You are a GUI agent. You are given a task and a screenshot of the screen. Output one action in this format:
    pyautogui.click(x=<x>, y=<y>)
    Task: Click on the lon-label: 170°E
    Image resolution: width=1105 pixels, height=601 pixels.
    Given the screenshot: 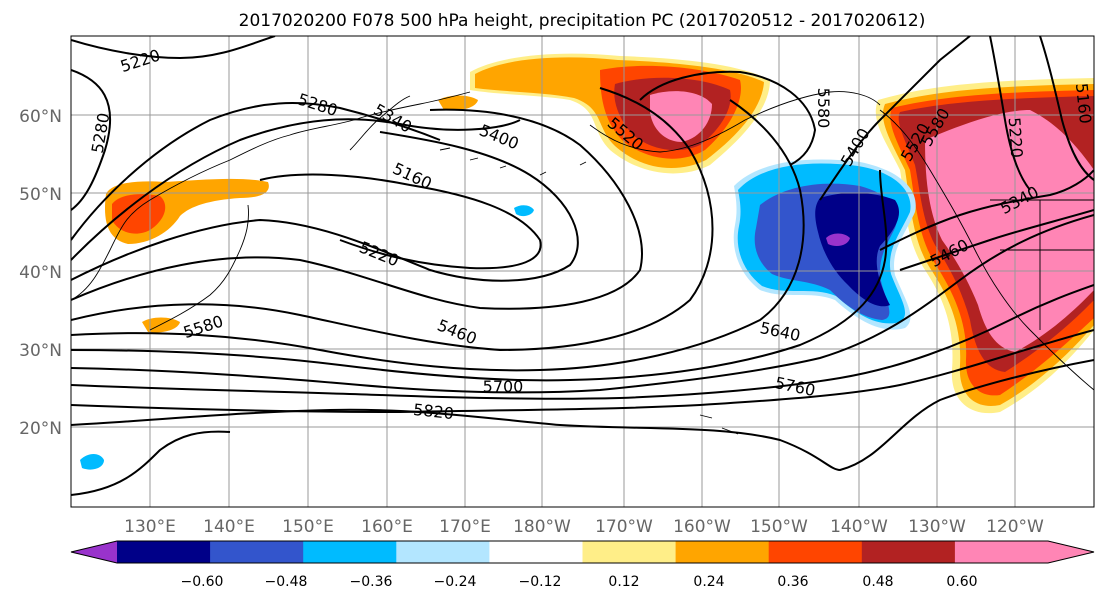 What is the action you would take?
    pyautogui.click(x=465, y=527)
    